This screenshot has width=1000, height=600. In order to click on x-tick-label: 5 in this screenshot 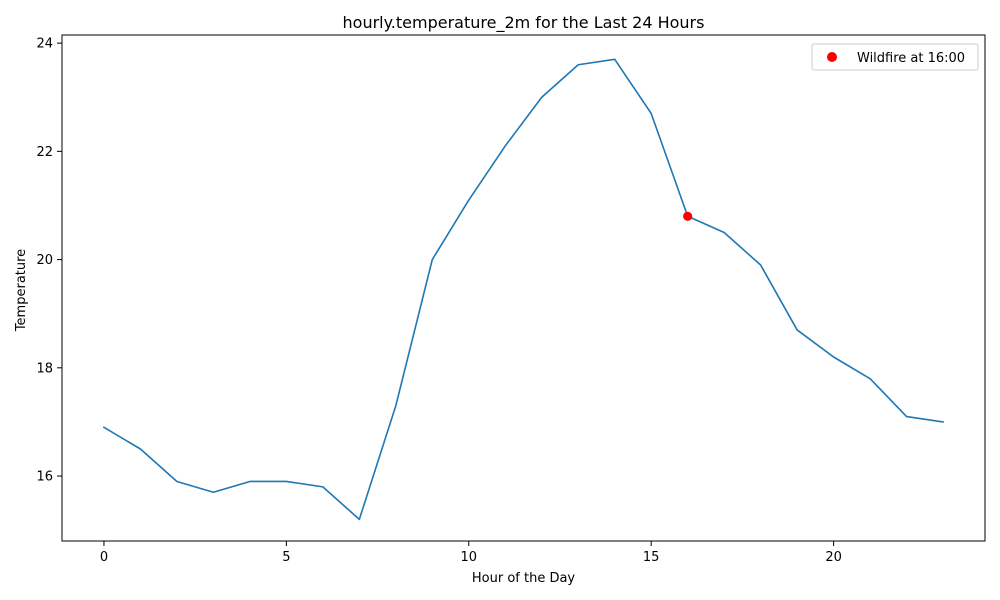, I will do `click(286, 557)`.